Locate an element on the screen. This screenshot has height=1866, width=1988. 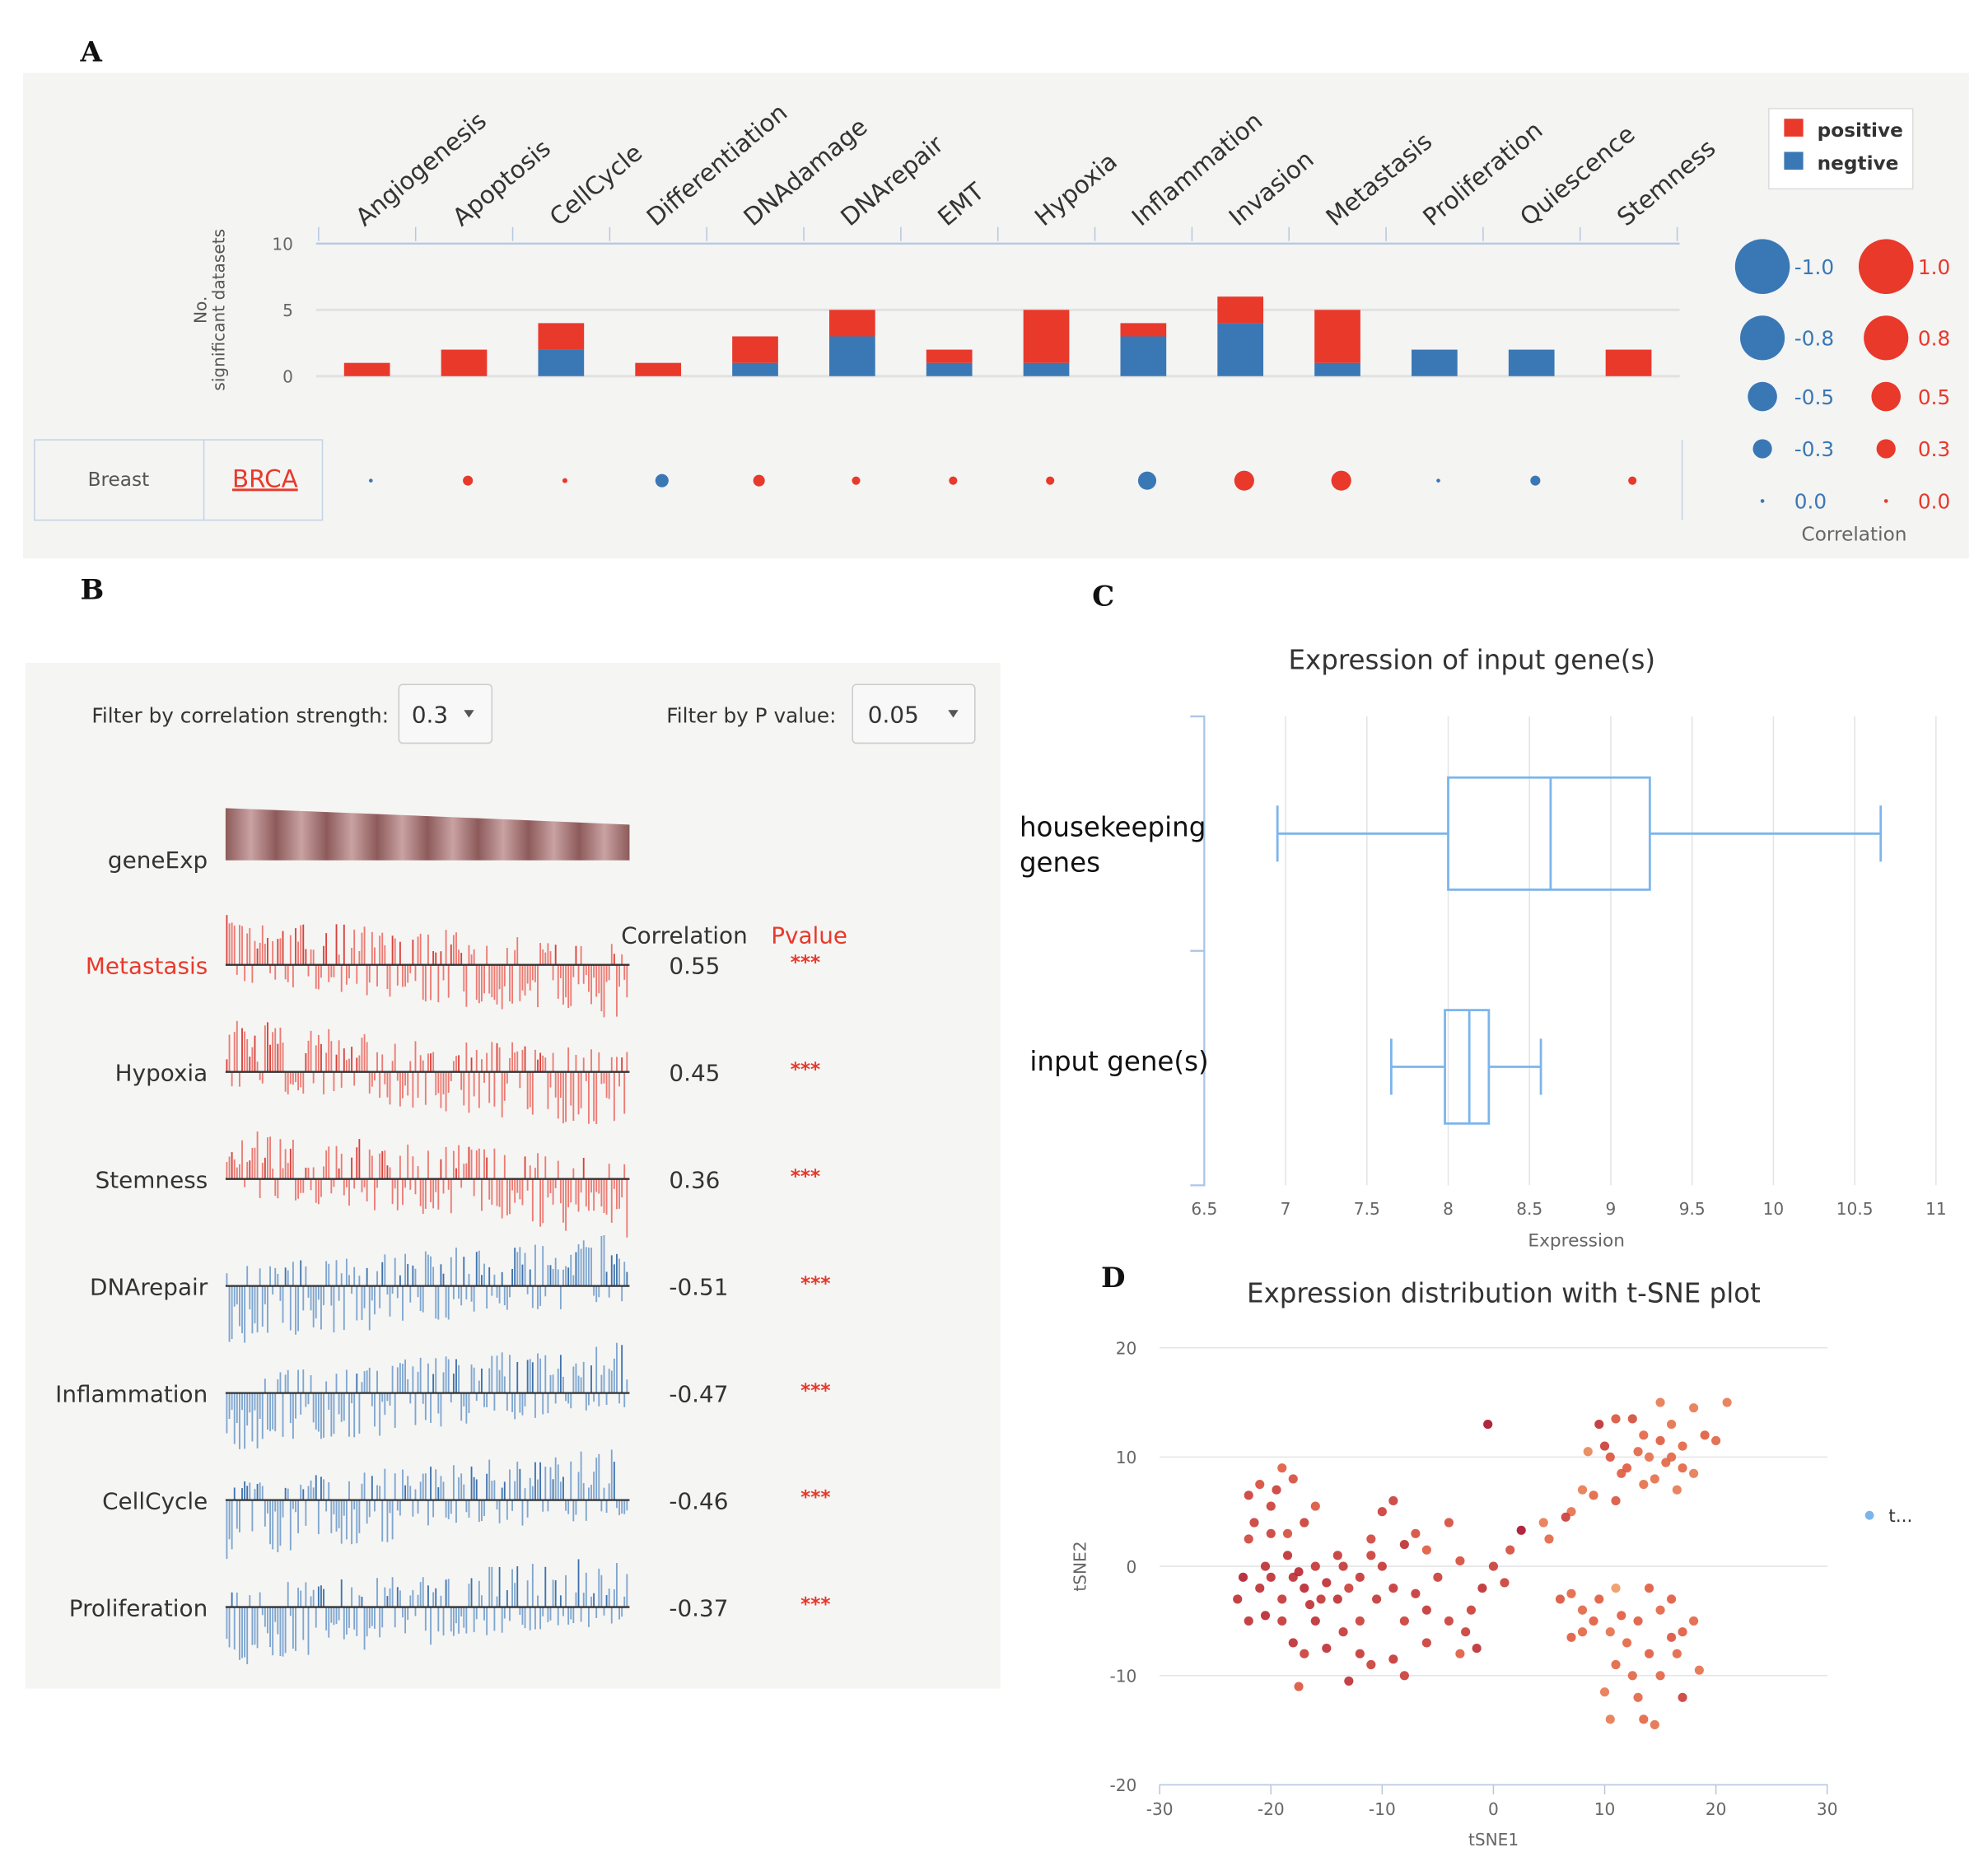
x-axis-label: Expression is located at coordinates (1576, 1241).